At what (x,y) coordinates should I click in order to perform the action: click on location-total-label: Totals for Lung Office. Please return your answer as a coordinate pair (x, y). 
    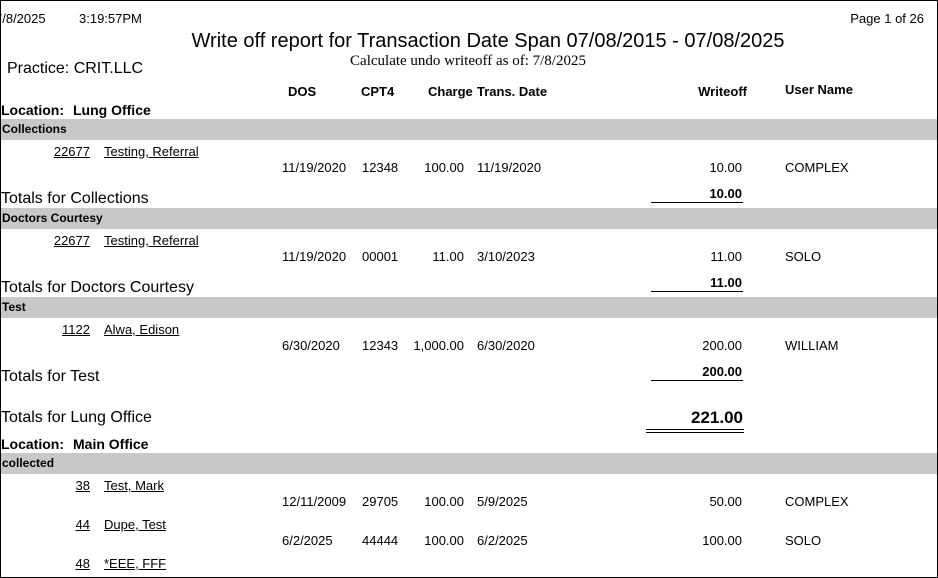
    Looking at the image, I should click on (76, 417).